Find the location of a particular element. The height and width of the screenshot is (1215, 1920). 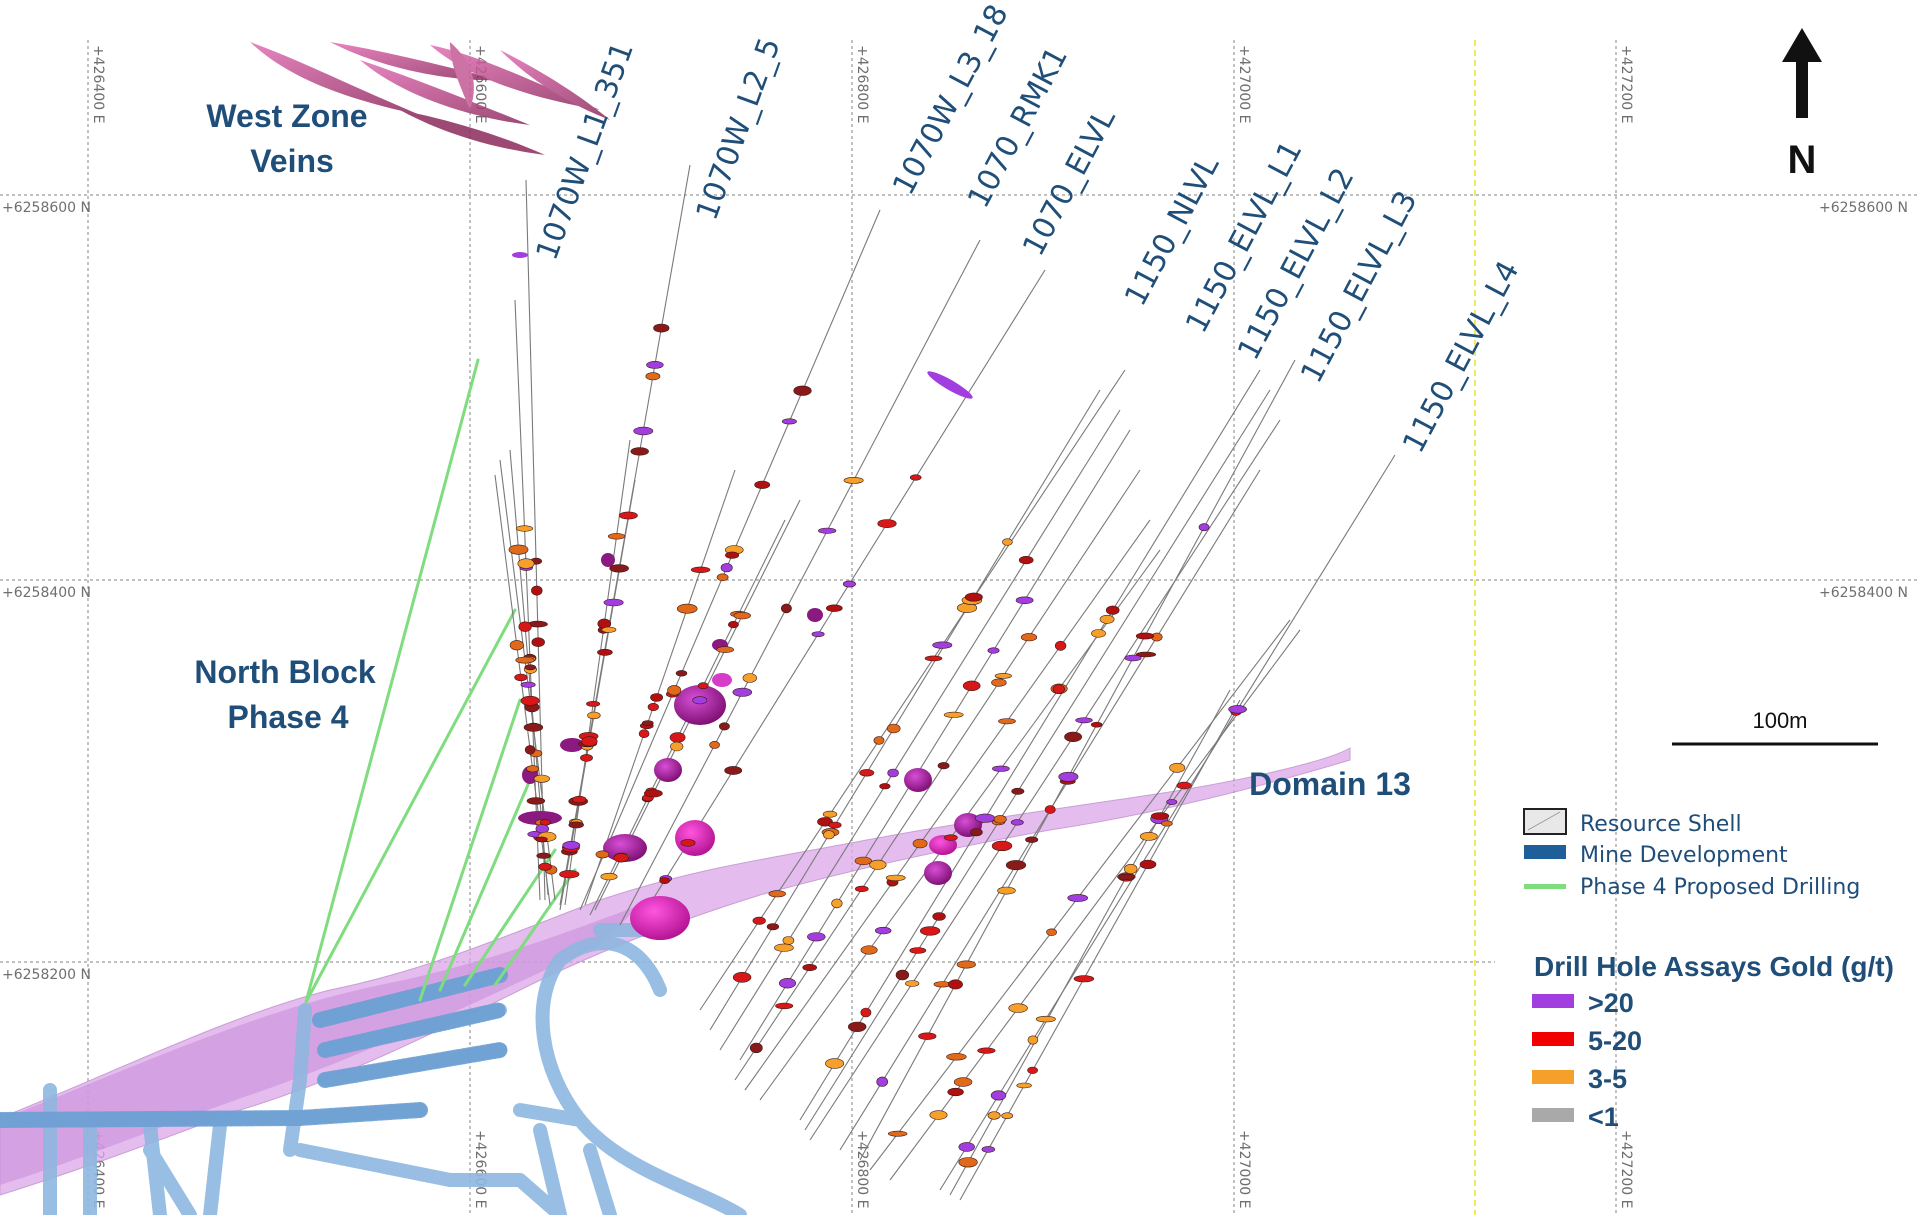

west-zone-label: Veins is located at coordinates (292, 161).